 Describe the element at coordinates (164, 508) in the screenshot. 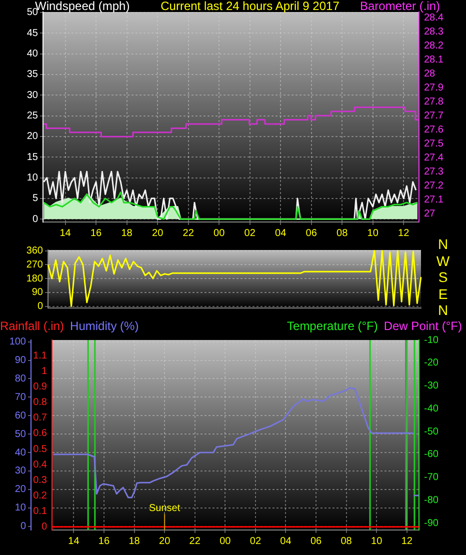

I see `annotation: Sunset` at that location.